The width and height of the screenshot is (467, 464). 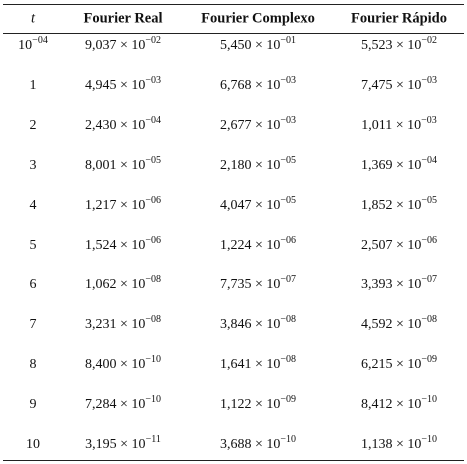 I want to click on table-cell: 7,475 × 10−03, so click(x=399, y=84).